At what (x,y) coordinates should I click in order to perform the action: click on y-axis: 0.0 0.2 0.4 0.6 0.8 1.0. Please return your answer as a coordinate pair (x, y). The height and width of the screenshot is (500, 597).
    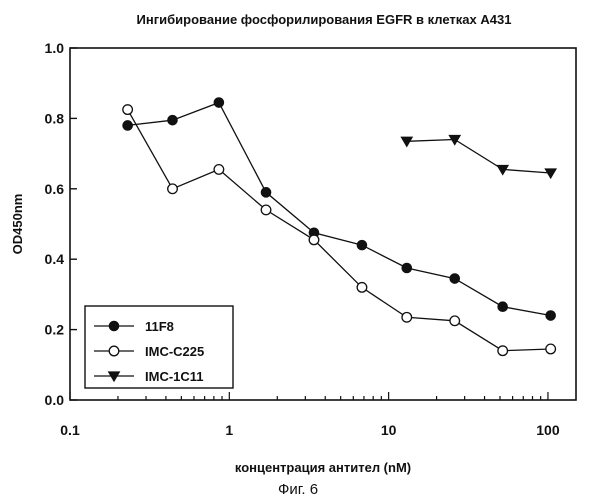
    Looking at the image, I should click on (61, 224).